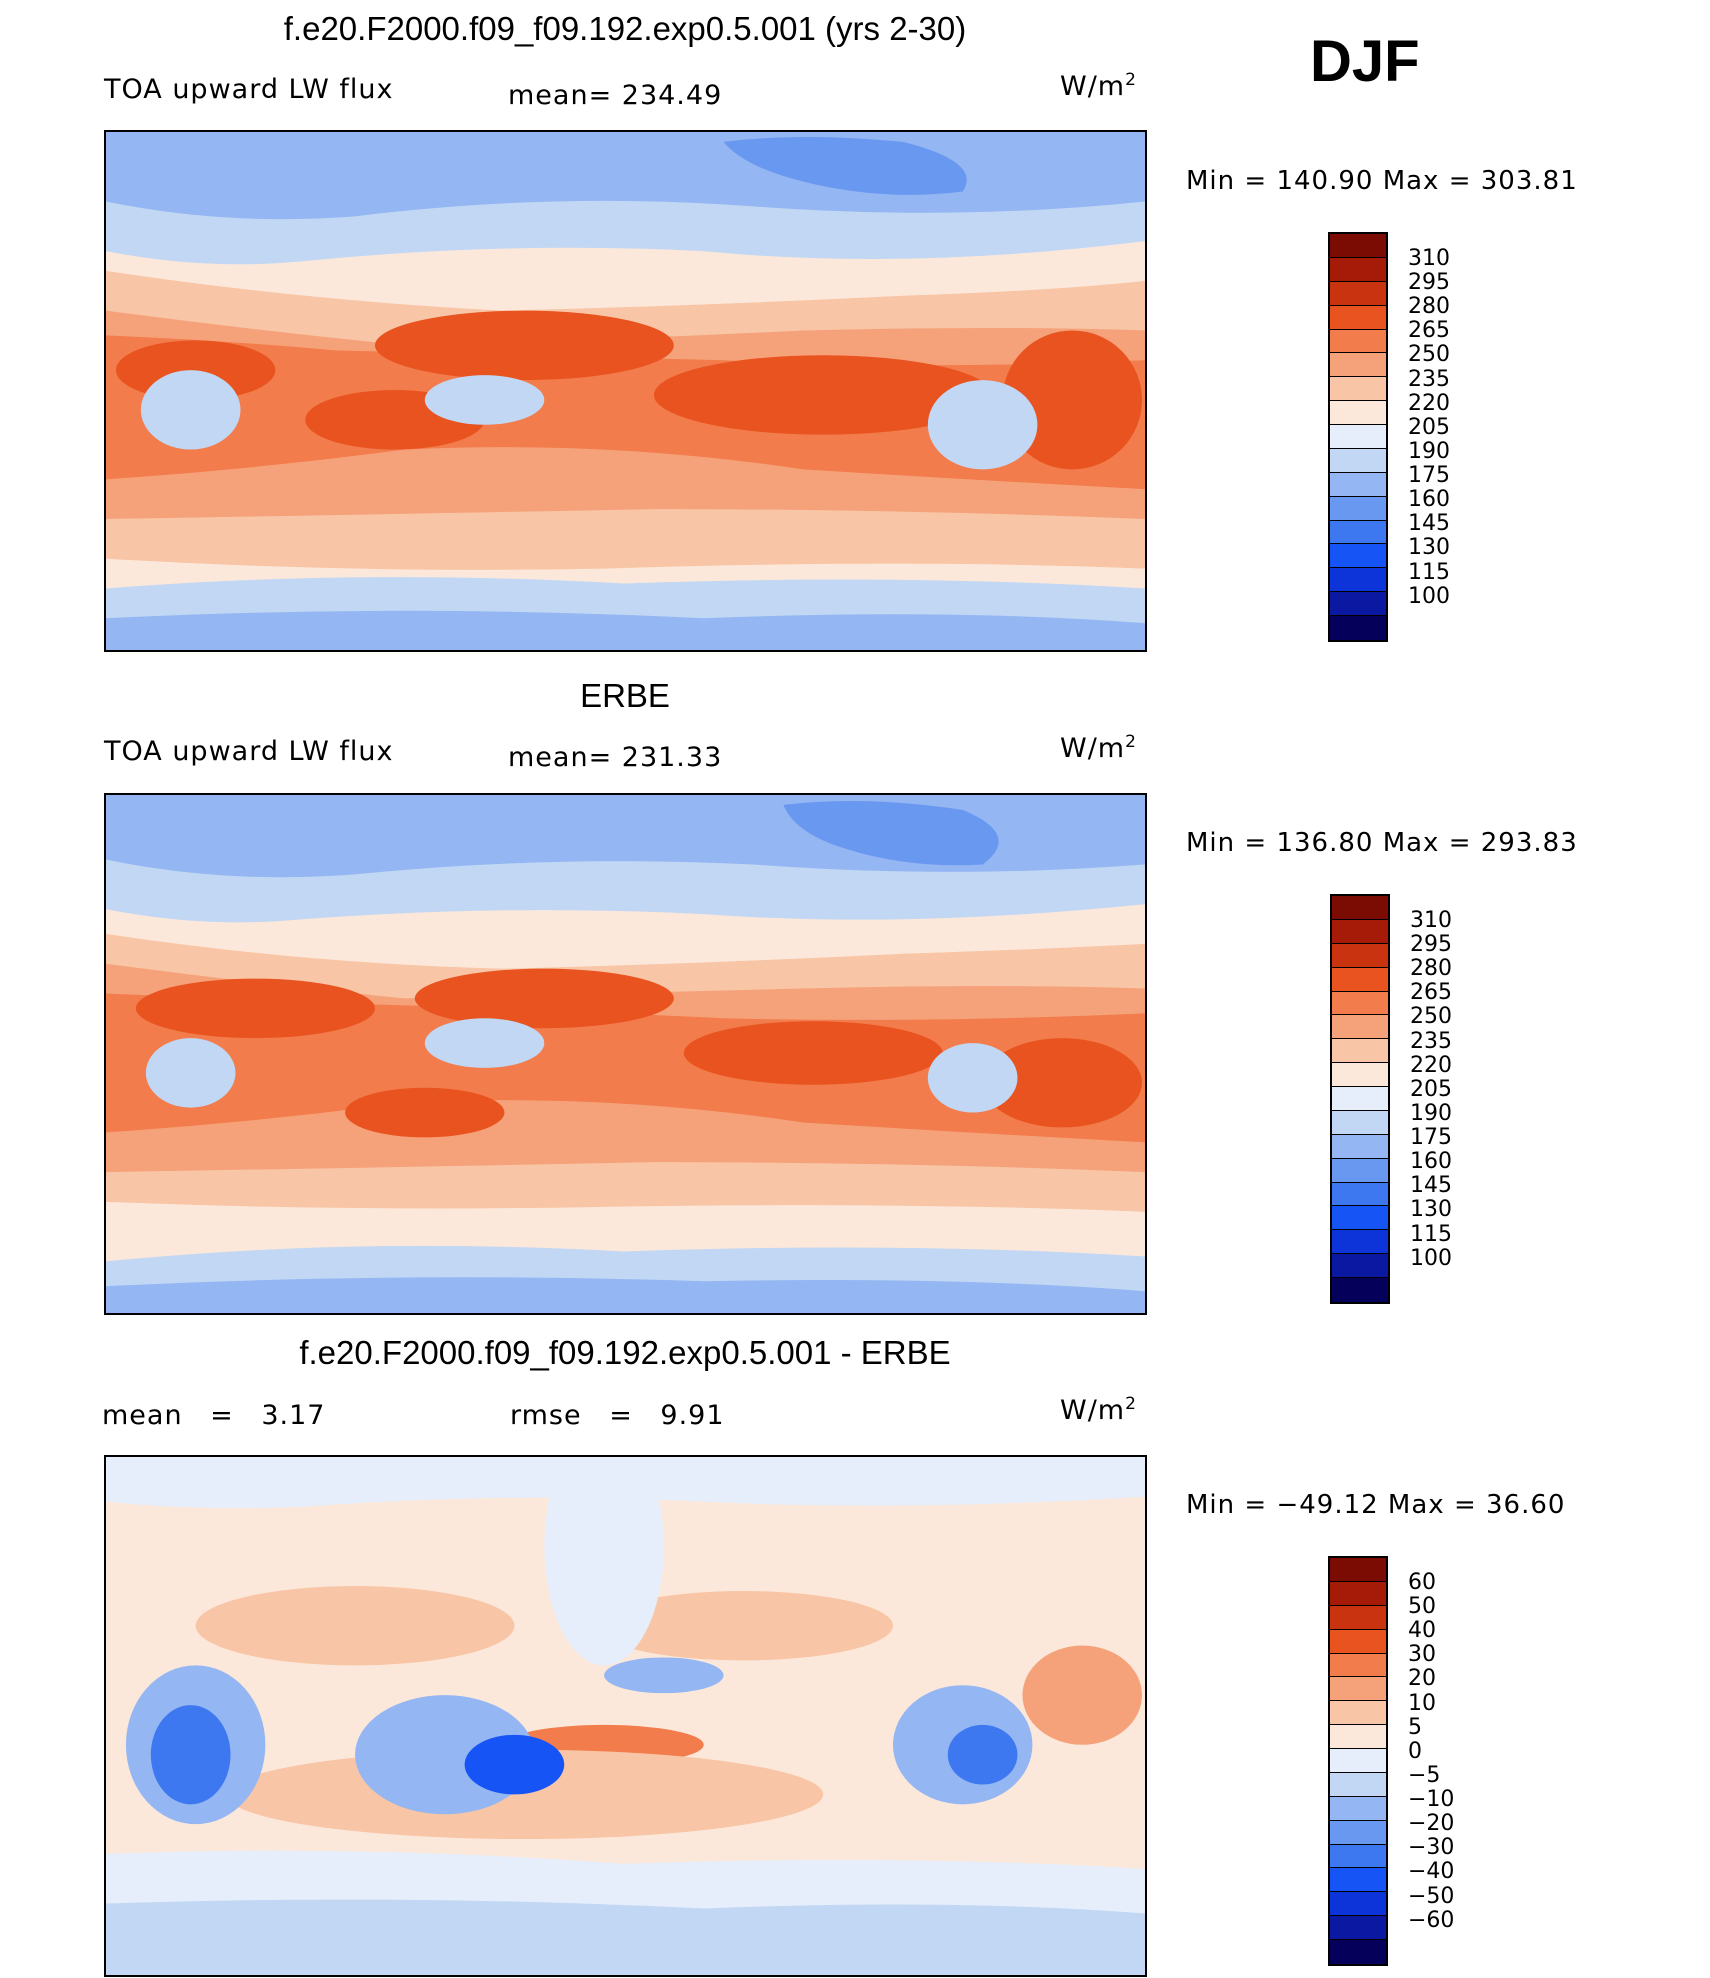 The image size is (1710, 1978). I want to click on colorbar-tick-label: 50, so click(1422, 1607).